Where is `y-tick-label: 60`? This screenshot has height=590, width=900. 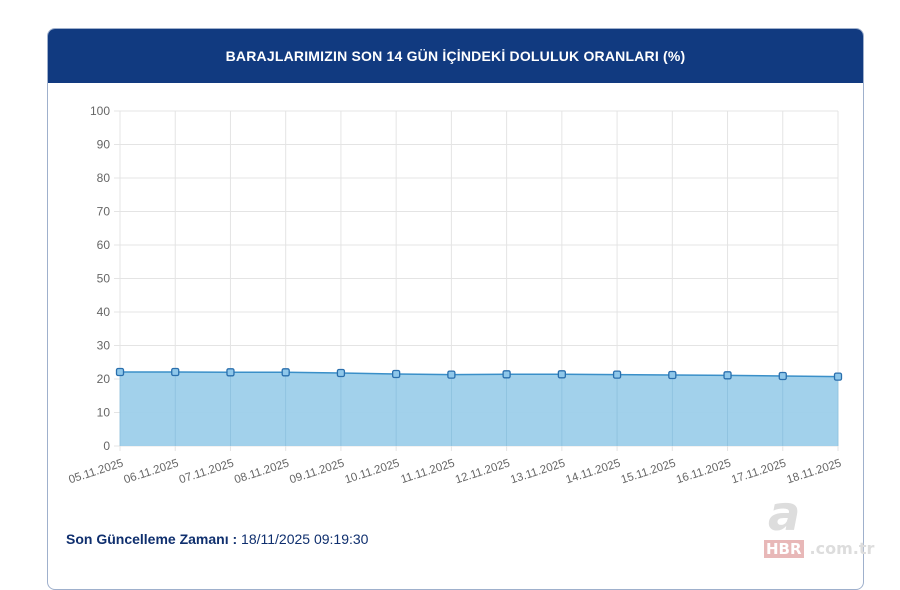
y-tick-label: 60 is located at coordinates (104, 245).